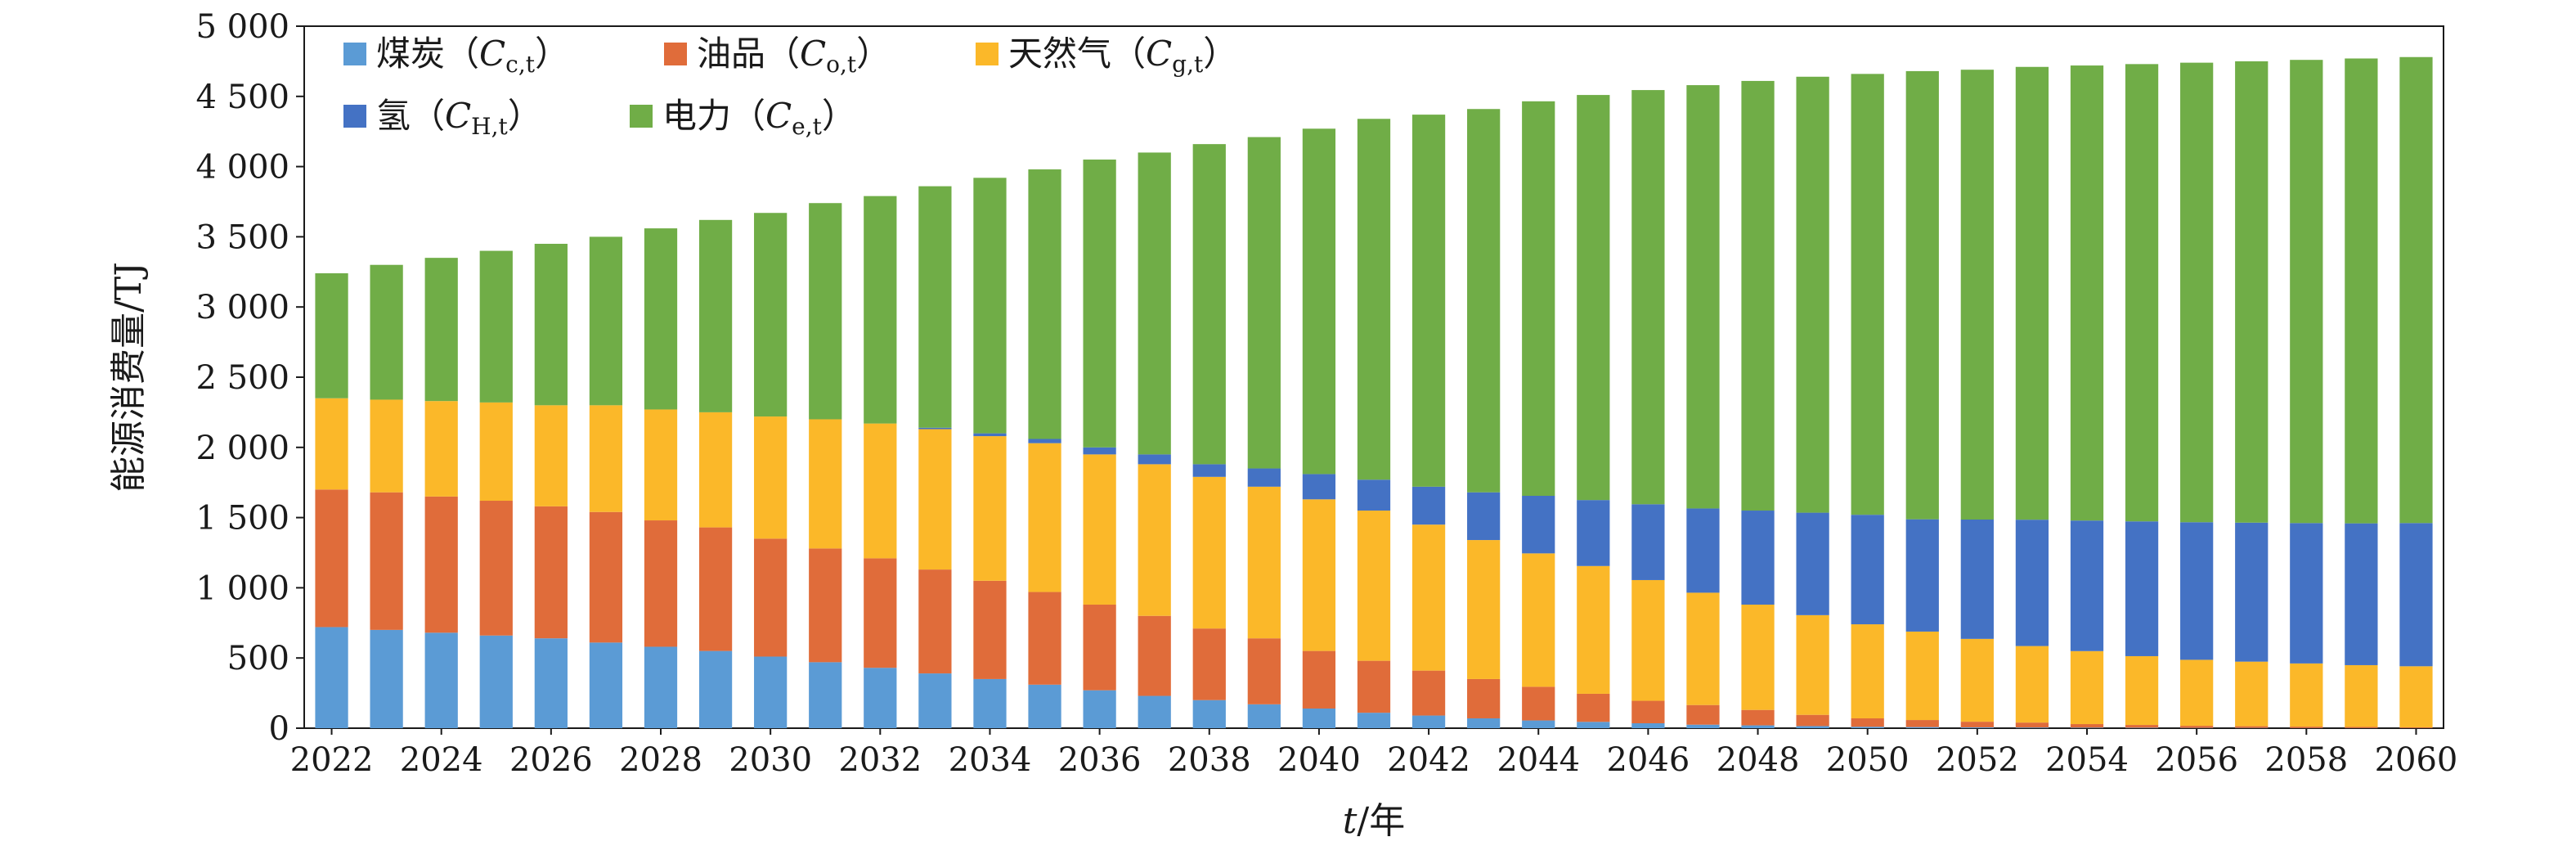  I want to click on legend-entry-label: 煤炭（Cc,t）, so click(472, 56).